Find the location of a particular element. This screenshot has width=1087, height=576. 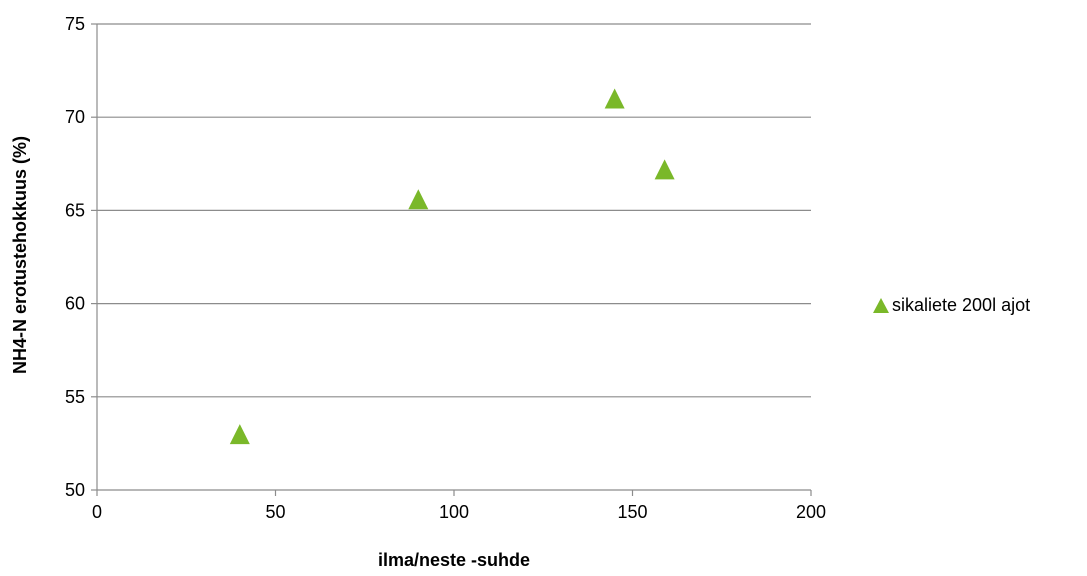

x-tick-label: 50 is located at coordinates (275, 512).